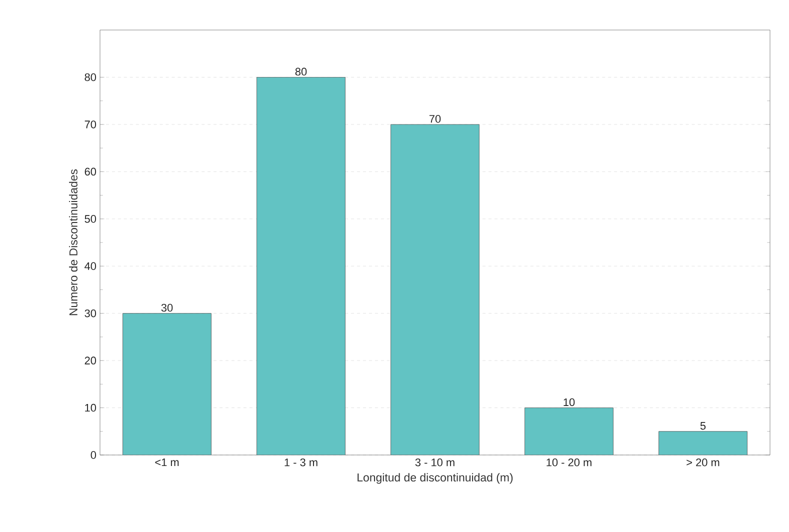 The height and width of the screenshot is (532, 789). I want to click on y-tick-label: 10, so click(90, 408).